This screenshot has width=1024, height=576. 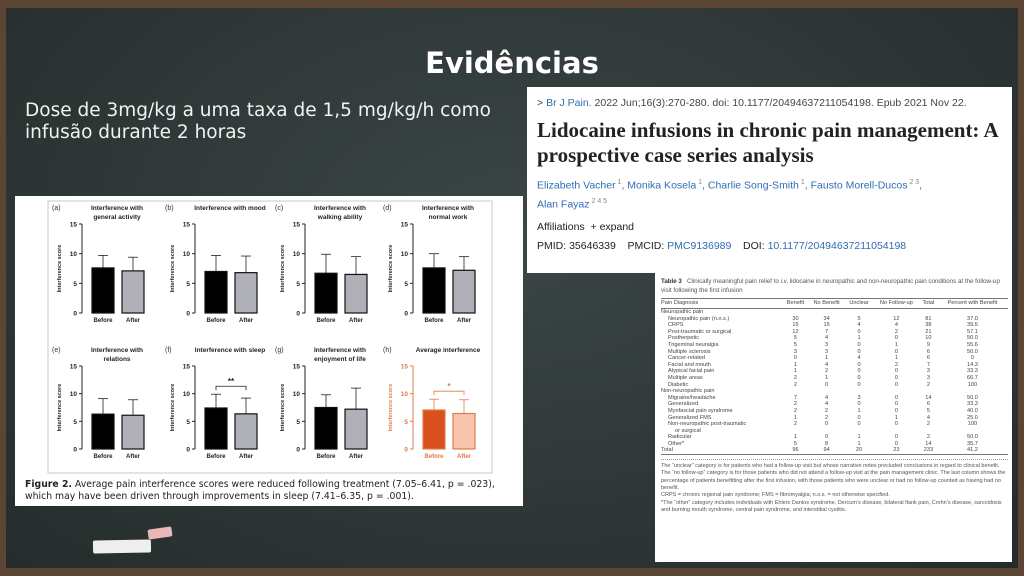 What do you see at coordinates (859, 185) in the screenshot?
I see `author-link: Fausto Morell-Ducos` at bounding box center [859, 185].